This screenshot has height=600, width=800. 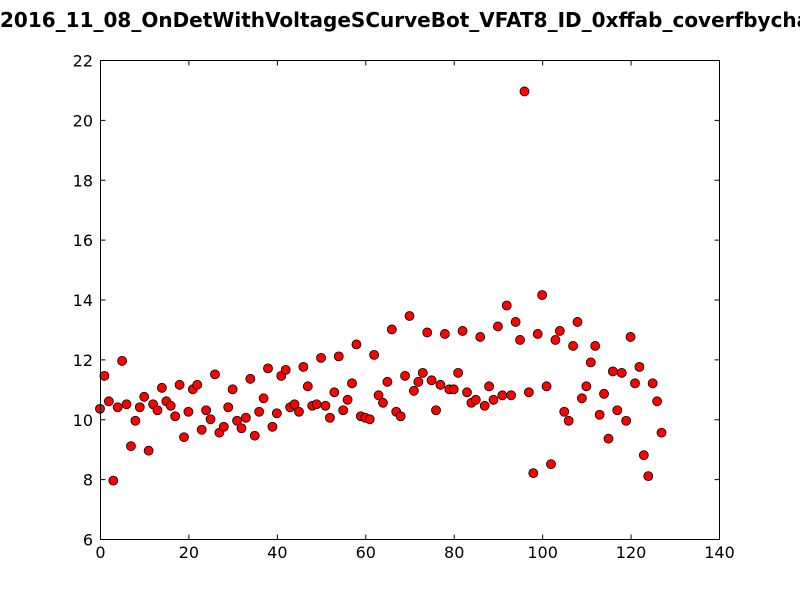 I want to click on x-tick-label: 40, so click(x=277, y=552).